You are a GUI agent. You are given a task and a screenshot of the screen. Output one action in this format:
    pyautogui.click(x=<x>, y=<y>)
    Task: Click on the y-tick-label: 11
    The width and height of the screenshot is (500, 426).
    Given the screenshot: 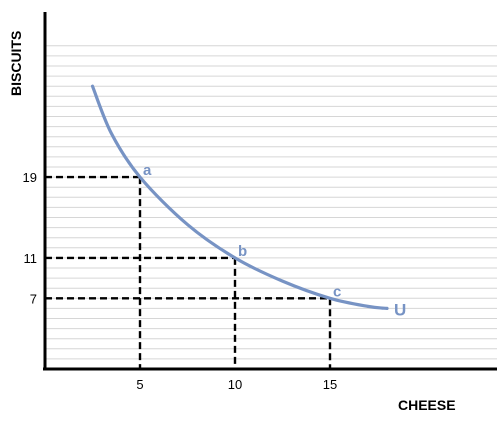 What is the action you would take?
    pyautogui.click(x=31, y=258)
    